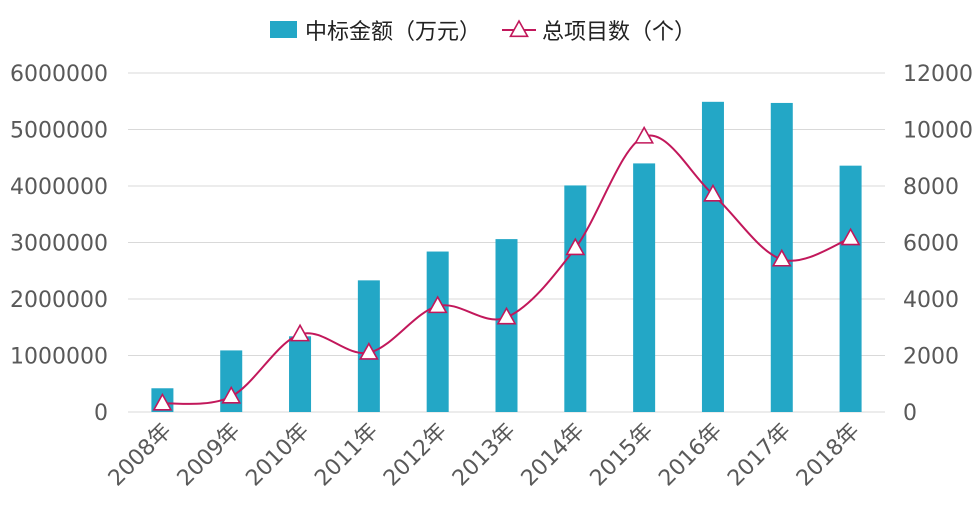 Image resolution: width=980 pixels, height=528 pixels. What do you see at coordinates (519, 28) in the screenshot?
I see `legend-marker-triangle` at bounding box center [519, 28].